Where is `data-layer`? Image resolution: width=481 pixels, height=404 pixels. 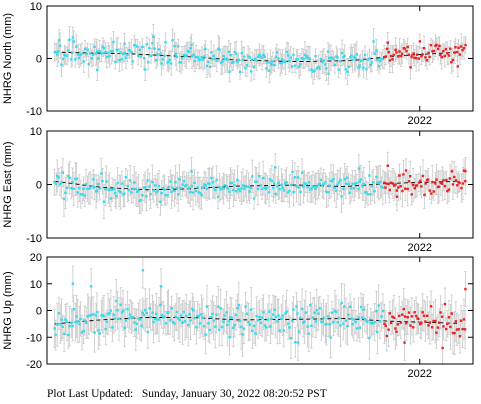 data-layer is located at coordinates (260, 55).